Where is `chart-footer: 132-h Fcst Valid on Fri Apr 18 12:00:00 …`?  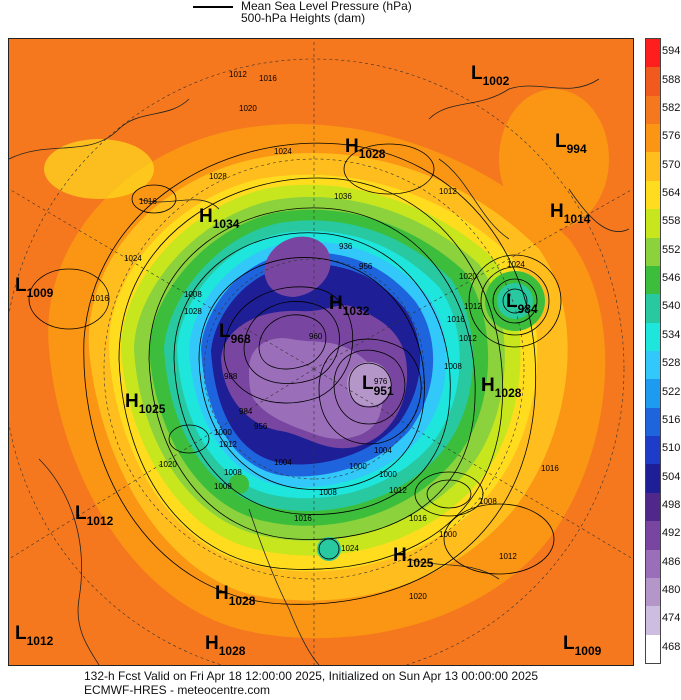
chart-footer: 132-h Fcst Valid on Fri Apr 18 12:00:00 … is located at coordinates (340, 685).